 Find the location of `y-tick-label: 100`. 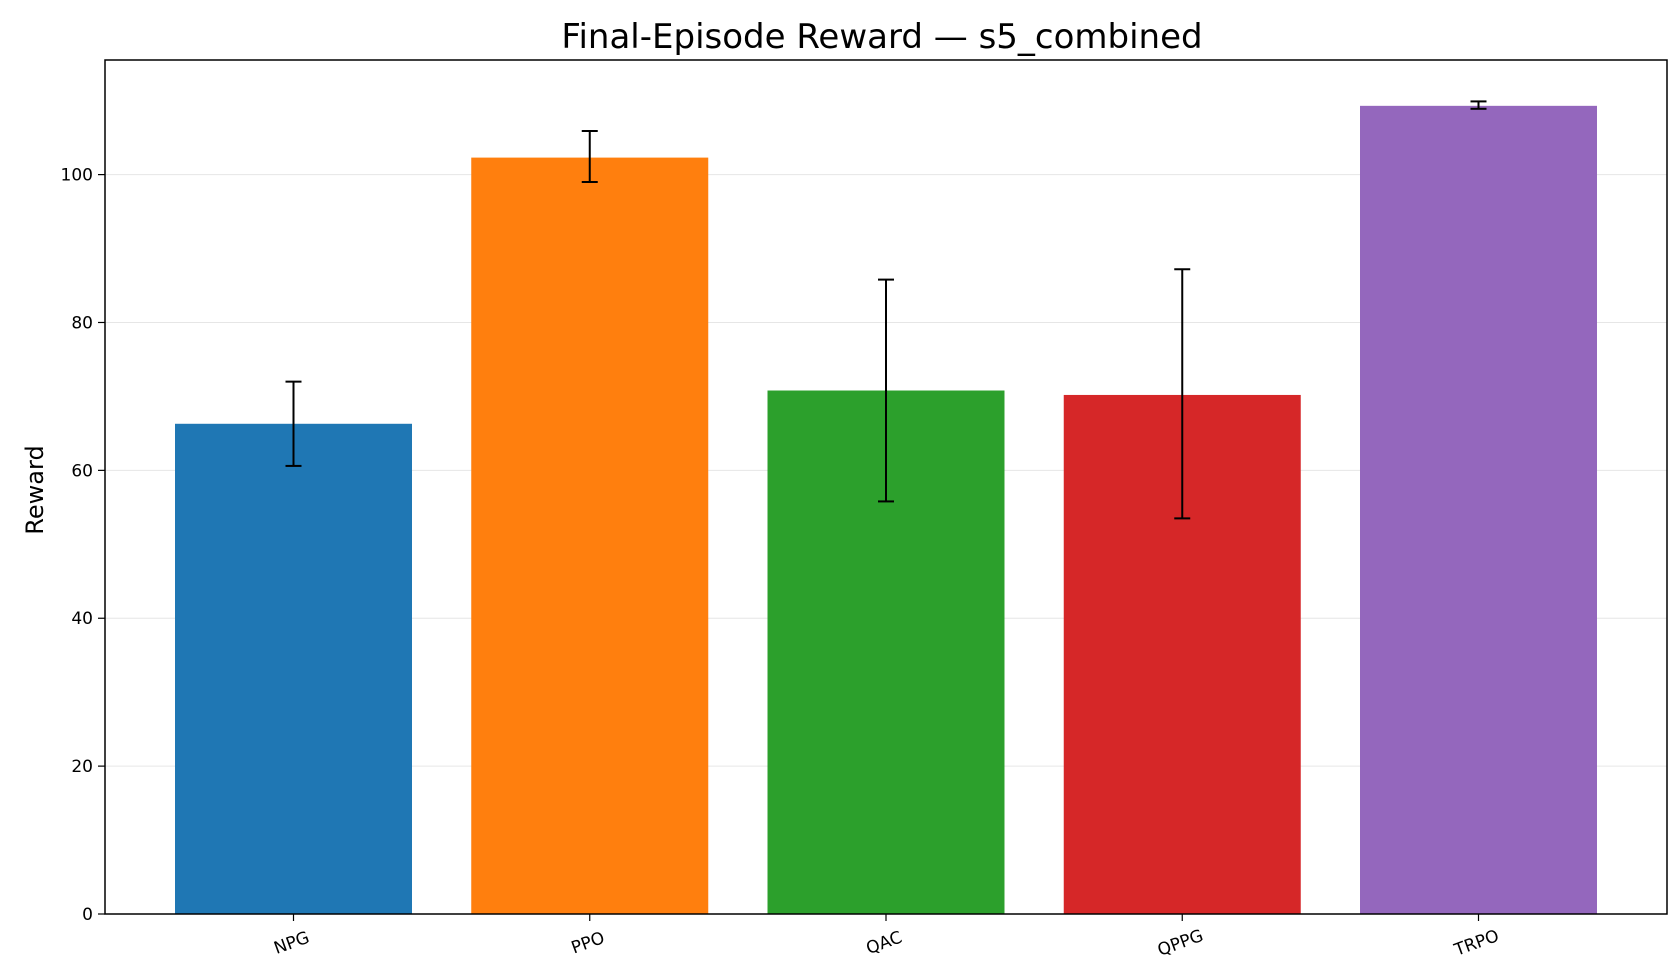

y-tick-label: 100 is located at coordinates (77, 176).